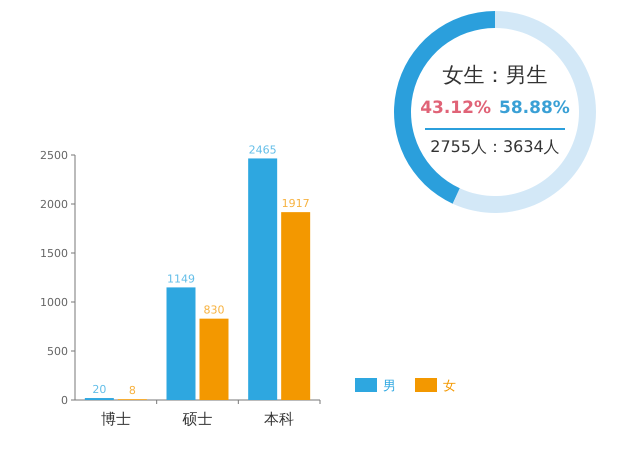 This screenshot has width=640, height=461. Describe the element at coordinates (389, 386) in the screenshot. I see `legend-label: 男` at that location.